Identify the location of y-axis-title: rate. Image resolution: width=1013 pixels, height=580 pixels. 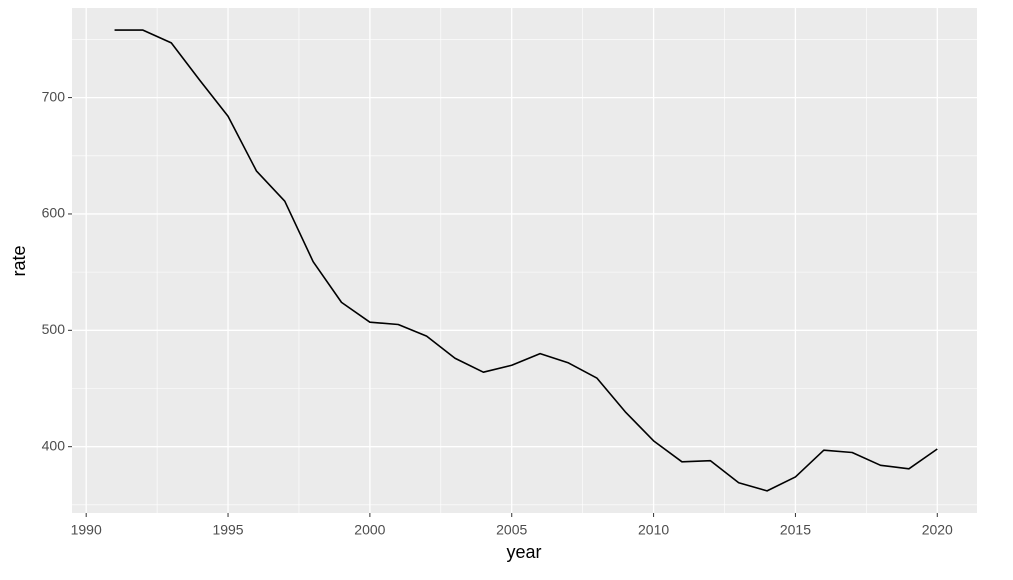
(19, 260).